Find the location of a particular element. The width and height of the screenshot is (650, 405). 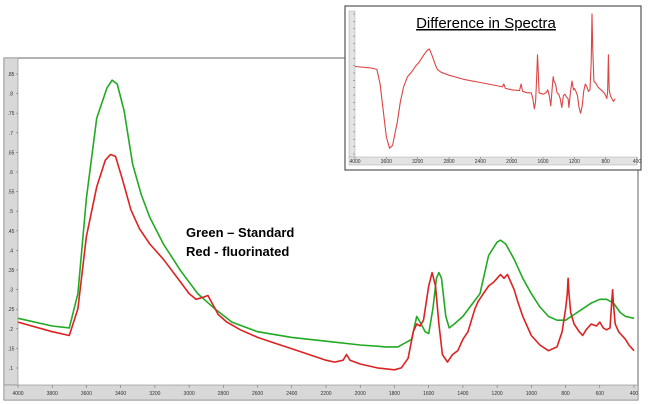

x-tick-label: 2600 is located at coordinates (257, 394).